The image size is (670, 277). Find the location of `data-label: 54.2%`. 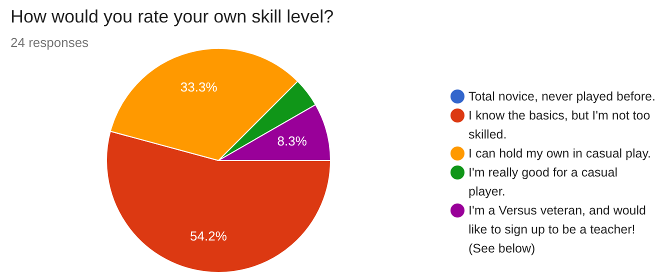

data-label: 54.2% is located at coordinates (209, 236).